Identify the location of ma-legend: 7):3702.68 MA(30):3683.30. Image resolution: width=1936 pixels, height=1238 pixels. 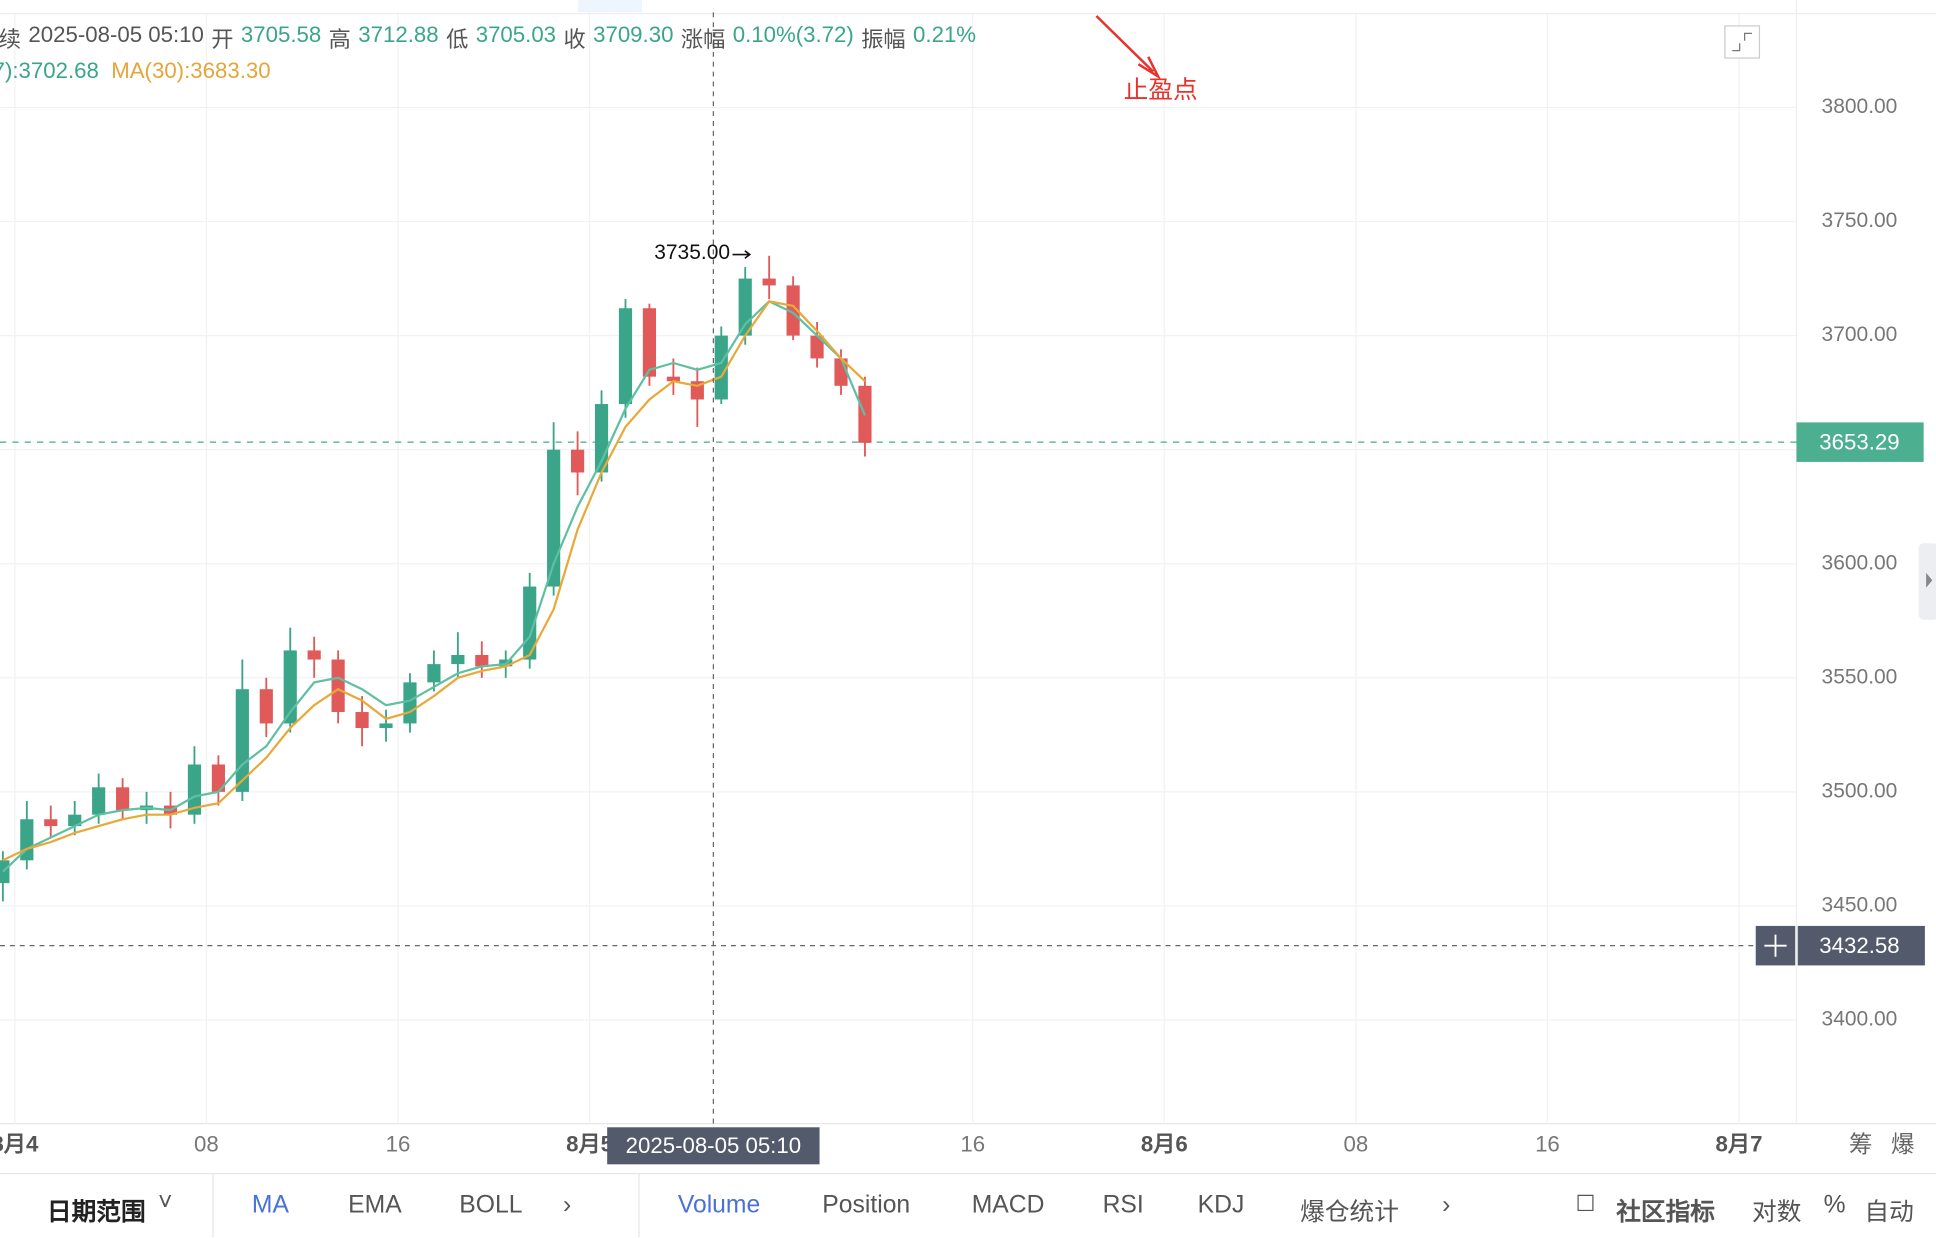
(135, 71).